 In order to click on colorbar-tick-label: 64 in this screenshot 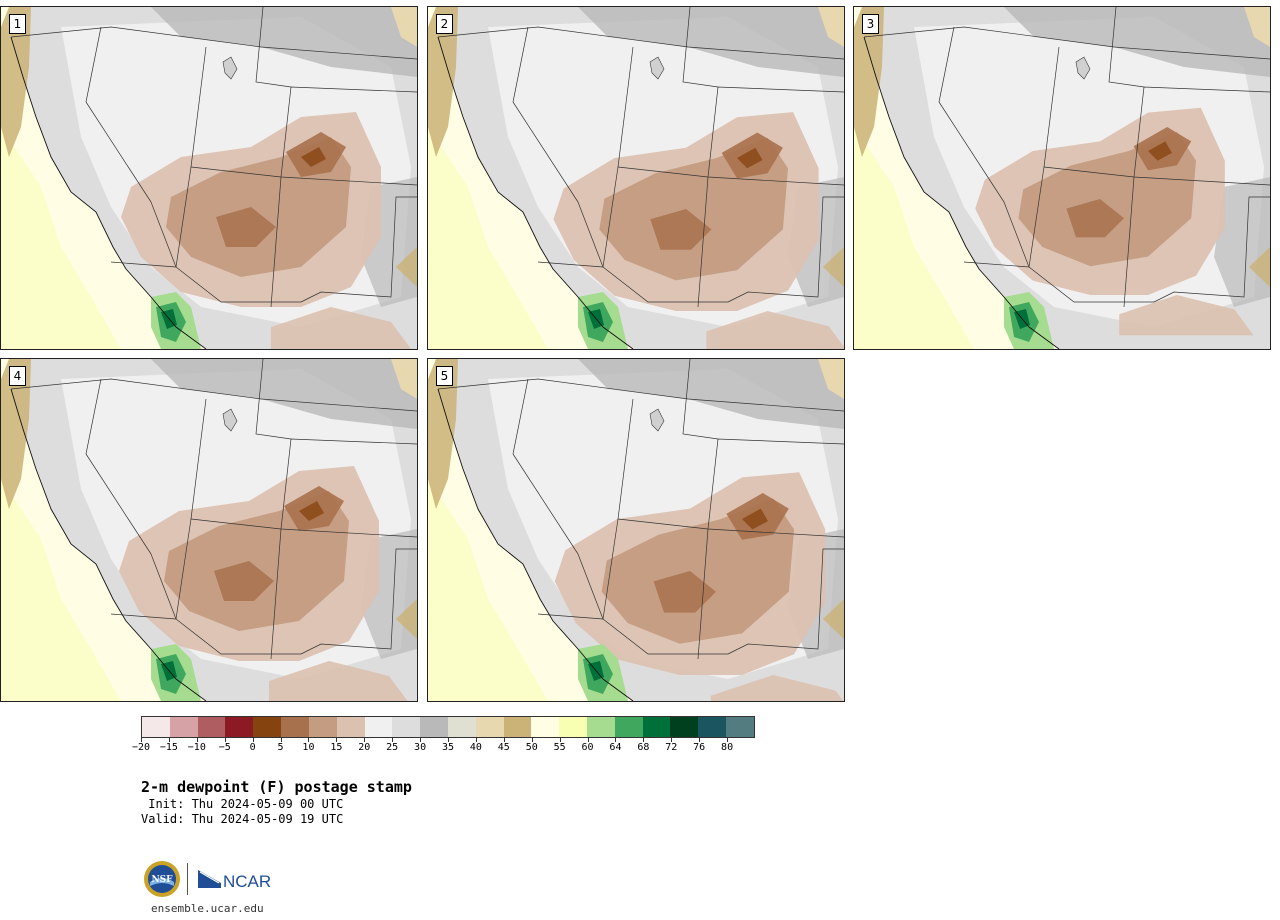, I will do `click(615, 747)`.